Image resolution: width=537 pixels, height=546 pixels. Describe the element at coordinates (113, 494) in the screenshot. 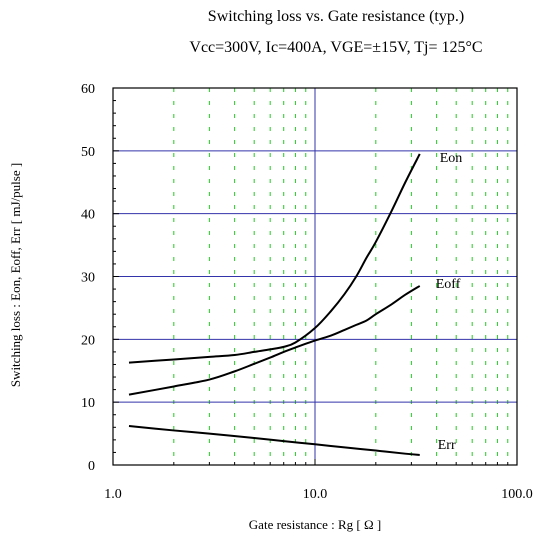

I see `x-tick-label: 1.0` at that location.